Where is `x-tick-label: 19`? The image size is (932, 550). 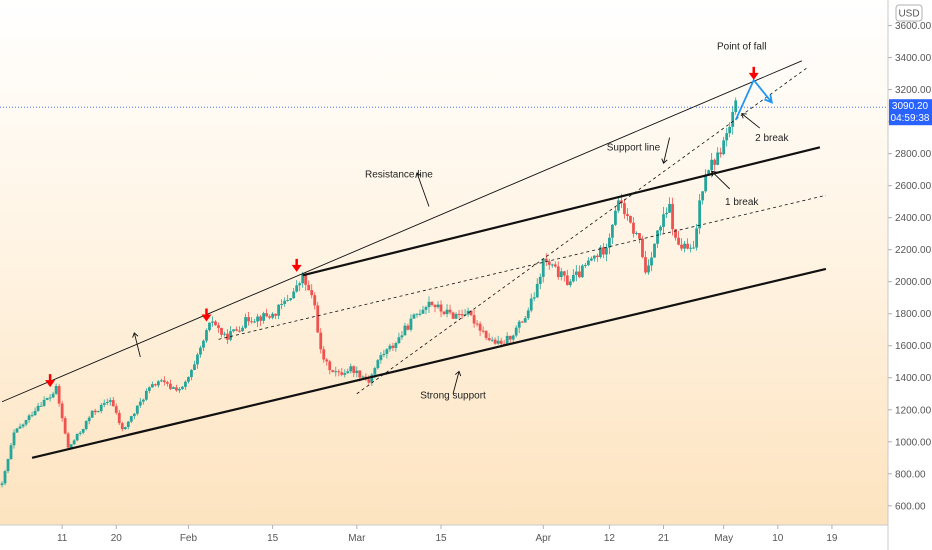 x-tick-label: 19 is located at coordinates (832, 538).